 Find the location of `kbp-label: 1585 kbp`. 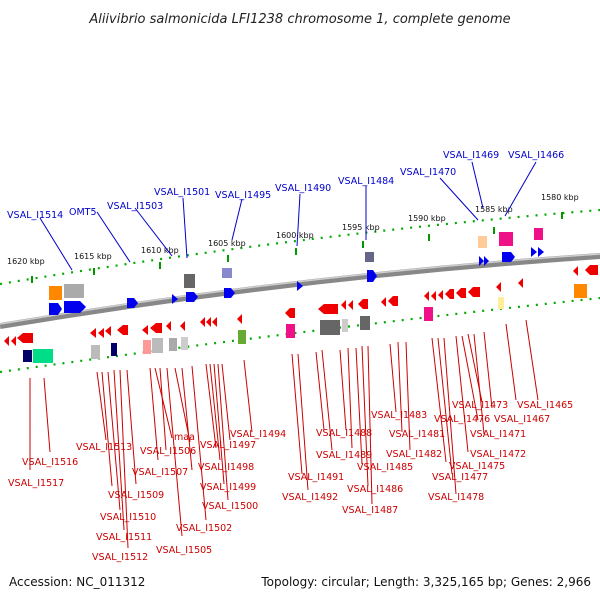

kbp-label: 1585 kbp is located at coordinates (494, 209).